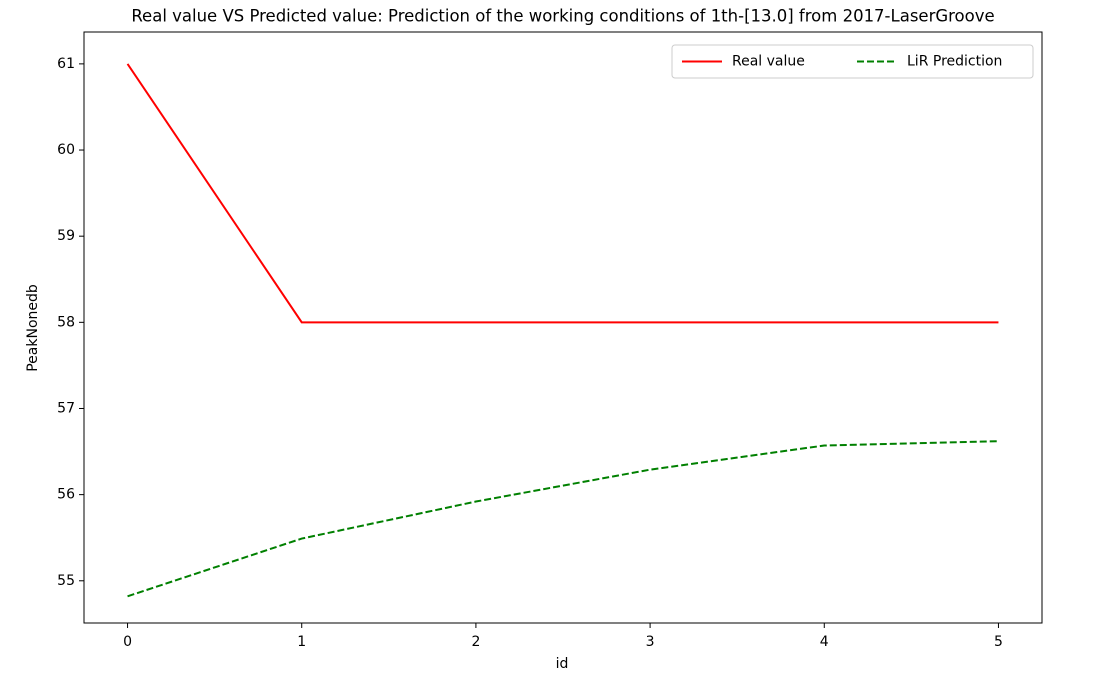 Image resolution: width=1119 pixels, height=683 pixels. Describe the element at coordinates (66, 408) in the screenshot. I see `y-tick-label: 57` at that location.